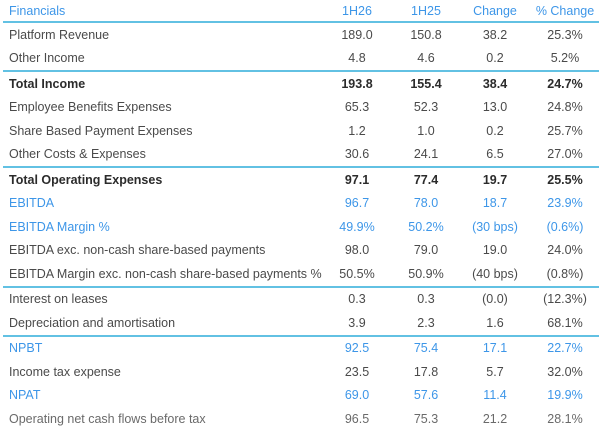 The image size is (602, 431). Describe the element at coordinates (426, 11) in the screenshot. I see `header-1h25: 1H25` at that location.